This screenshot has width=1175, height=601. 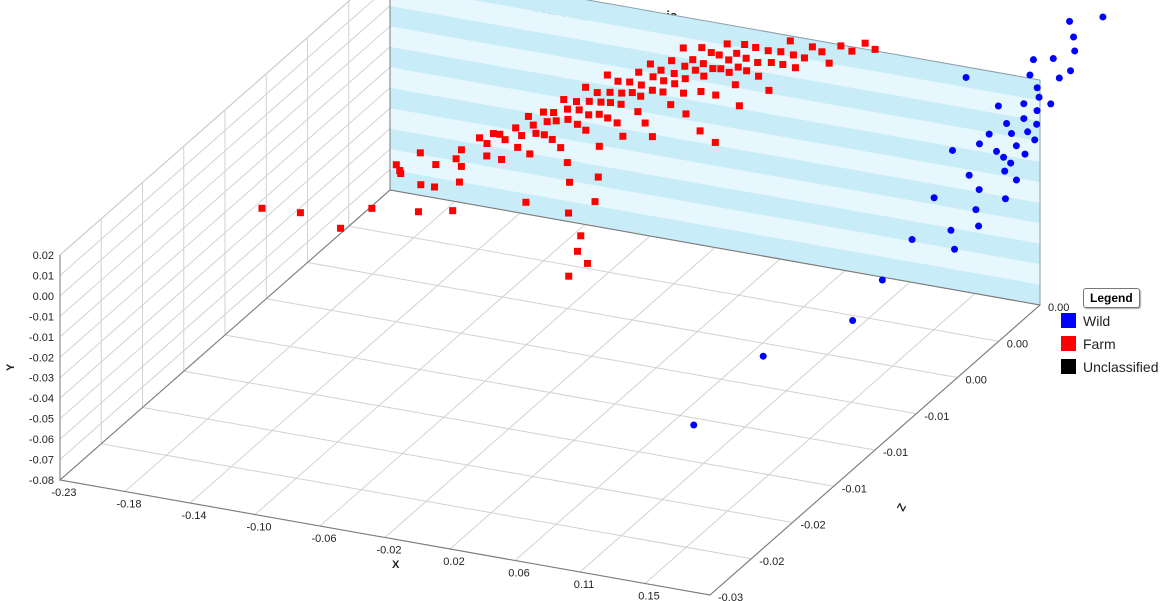 What do you see at coordinates (648, 596) in the screenshot?
I see `x-tick-label: 0.15` at bounding box center [648, 596].